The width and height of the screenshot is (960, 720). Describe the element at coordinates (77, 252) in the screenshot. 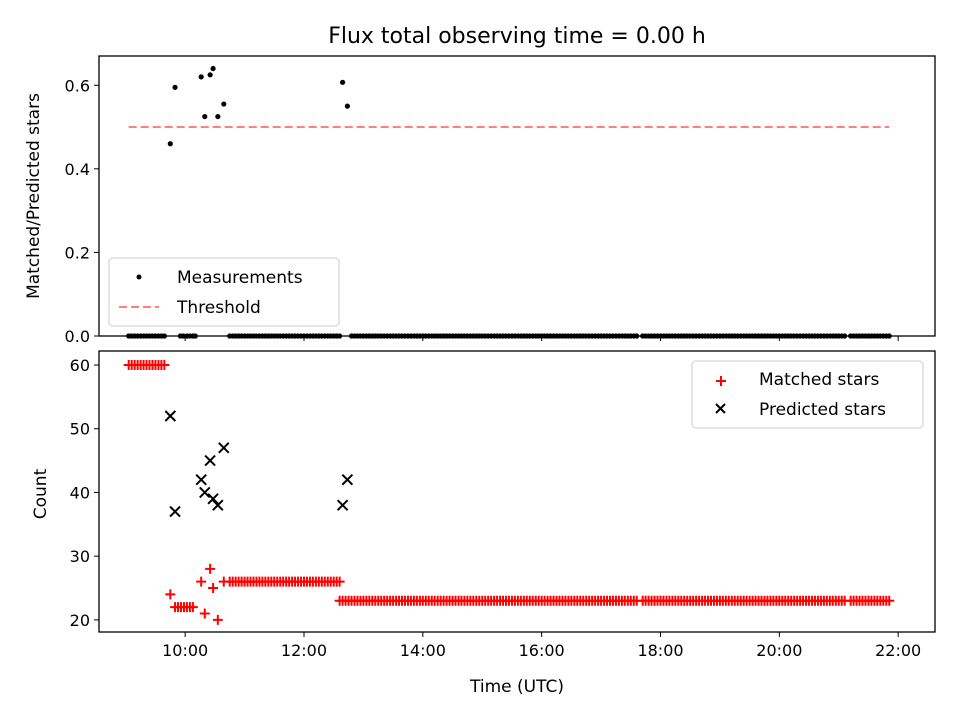

I see `top-y-tick-label: 0.2` at that location.